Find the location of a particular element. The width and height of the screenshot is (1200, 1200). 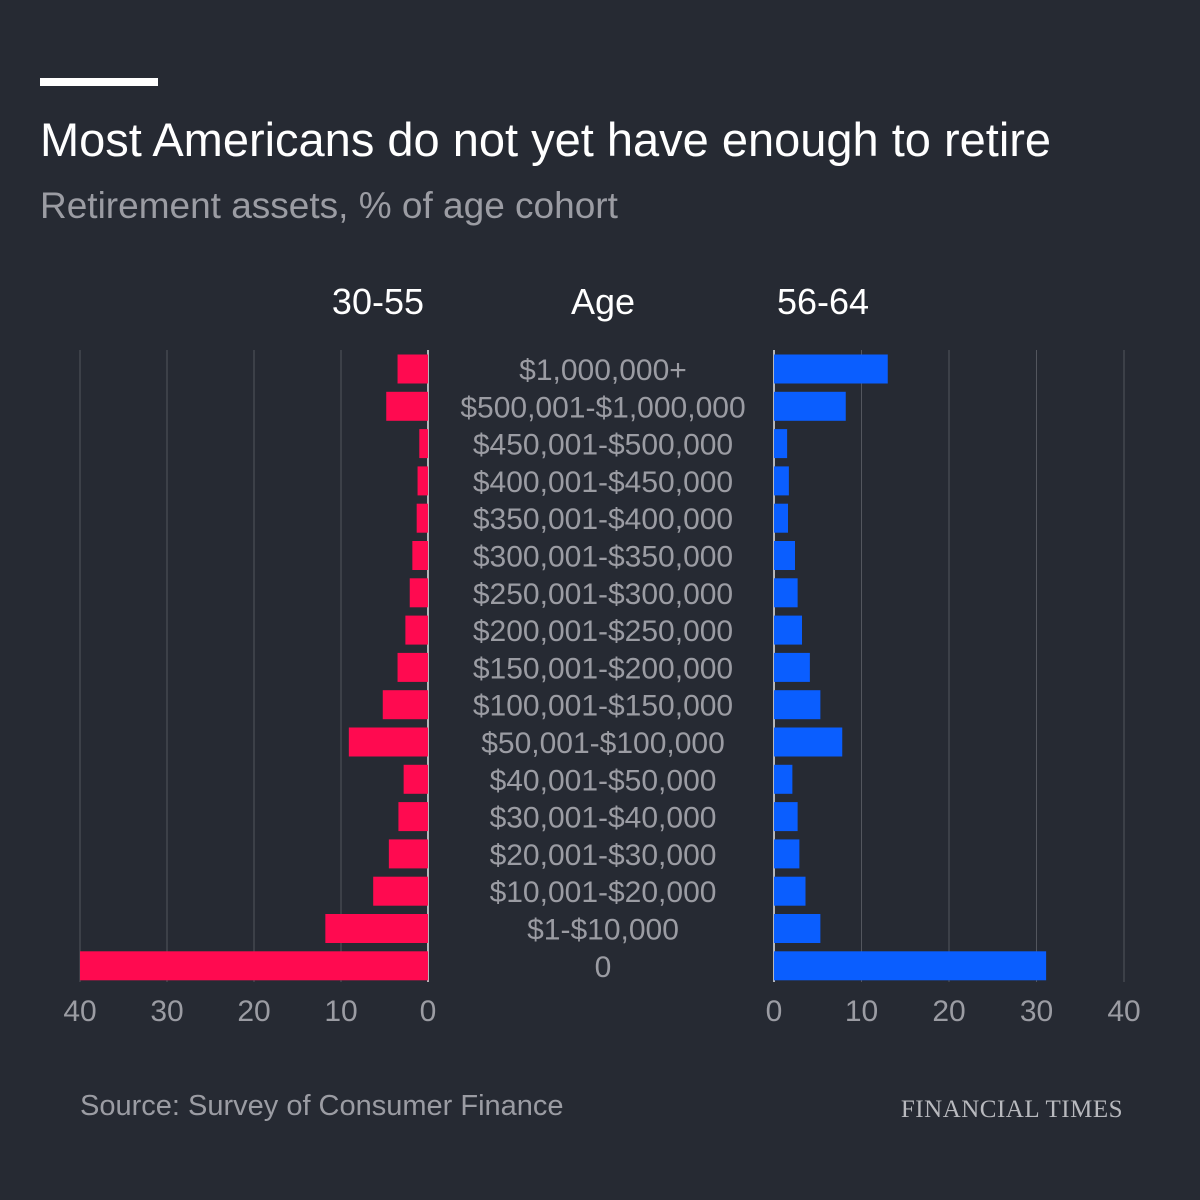

tick-label-left-20: 20 is located at coordinates (253, 1011).